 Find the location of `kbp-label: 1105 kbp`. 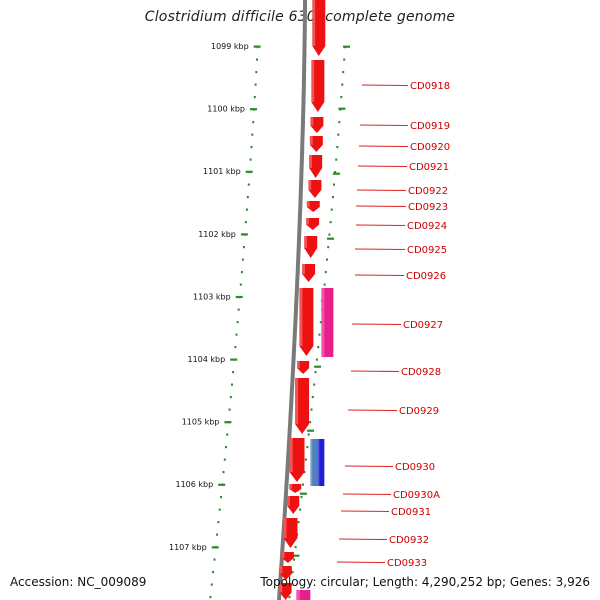

kbp-label: 1105 kbp is located at coordinates (201, 422).